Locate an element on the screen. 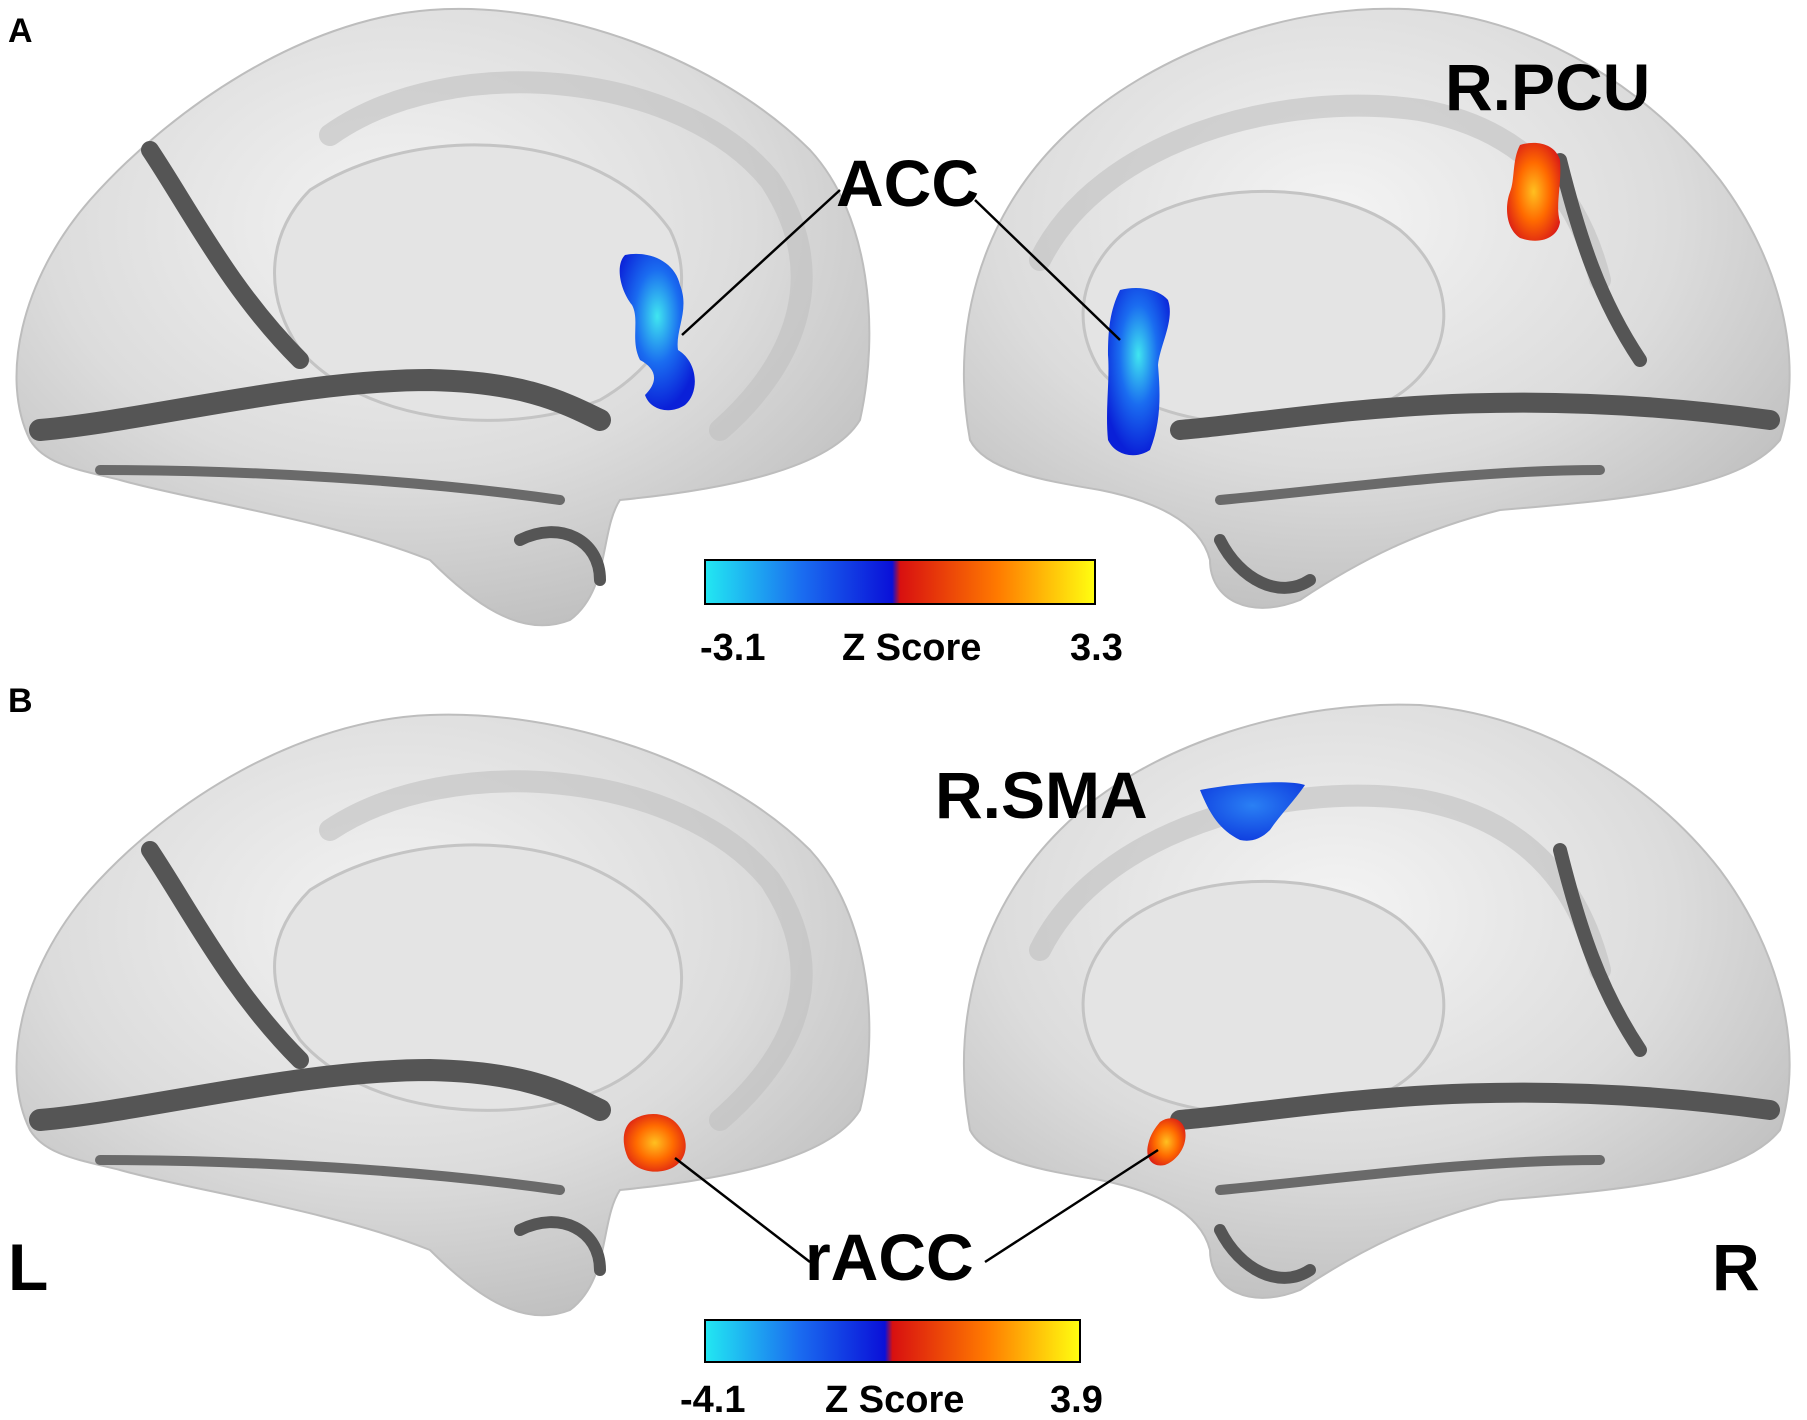  colorbar-a: -3.1 Z Score 3.3 is located at coordinates (911, 614).